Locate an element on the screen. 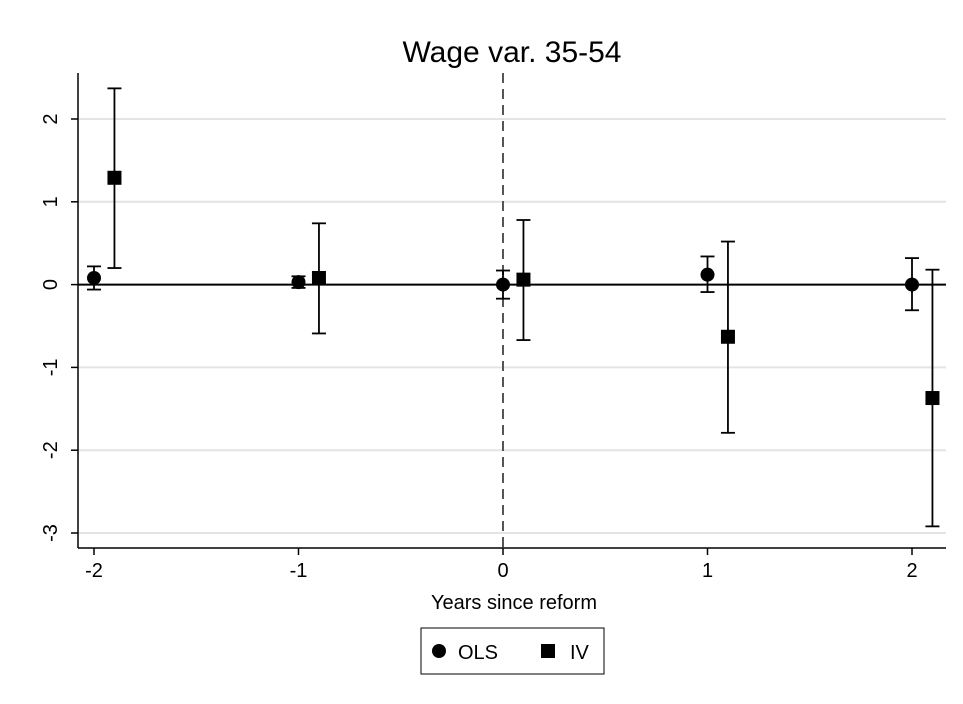 This screenshot has width=963, height=704. x-axis-label: Years since reform is located at coordinates (514, 603).